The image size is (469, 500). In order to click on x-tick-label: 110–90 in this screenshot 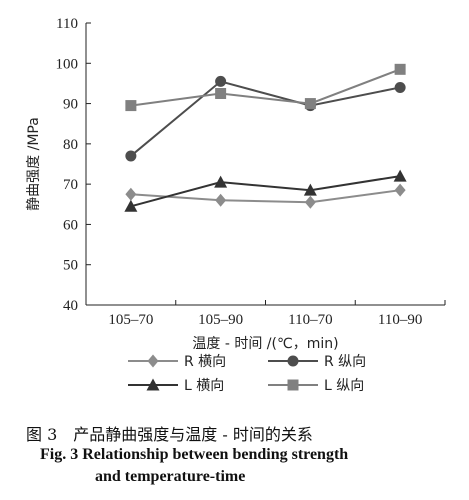, I will do `click(400, 320)`.